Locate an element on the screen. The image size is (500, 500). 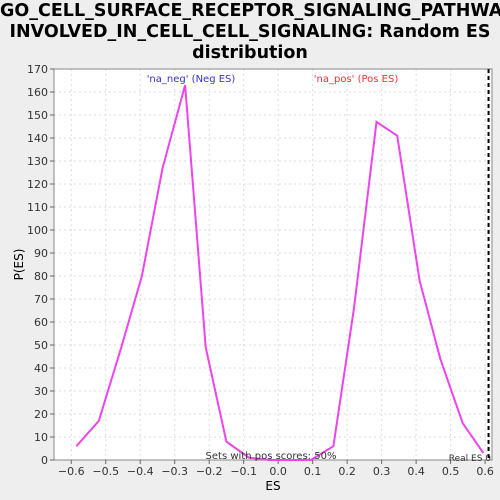
y-tick-label: 100 is located at coordinates (37, 230).